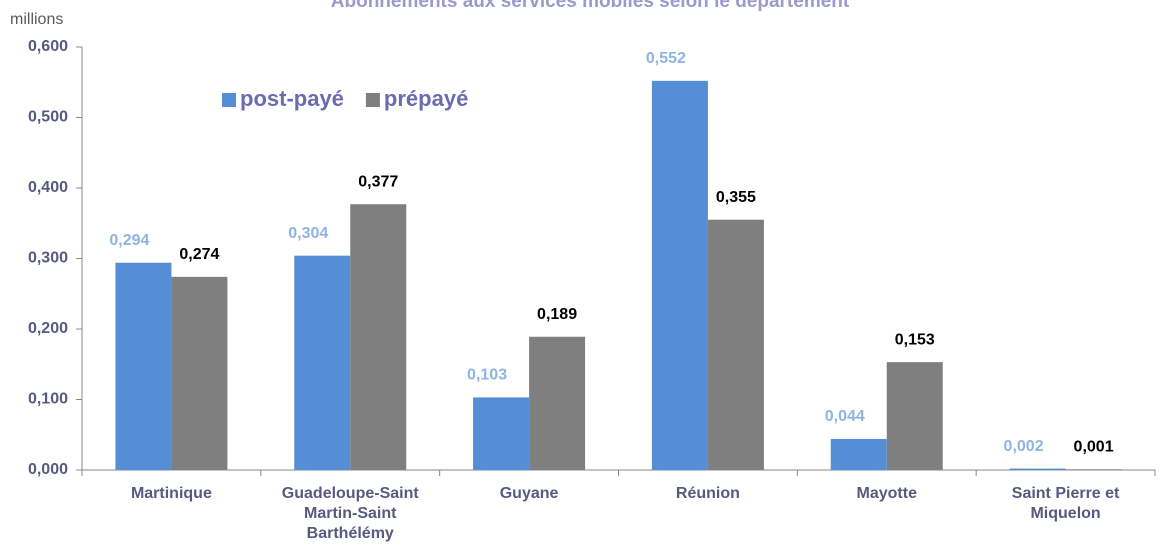  What do you see at coordinates (426, 98) in the screenshot?
I see `legend-label: prépayé` at bounding box center [426, 98].